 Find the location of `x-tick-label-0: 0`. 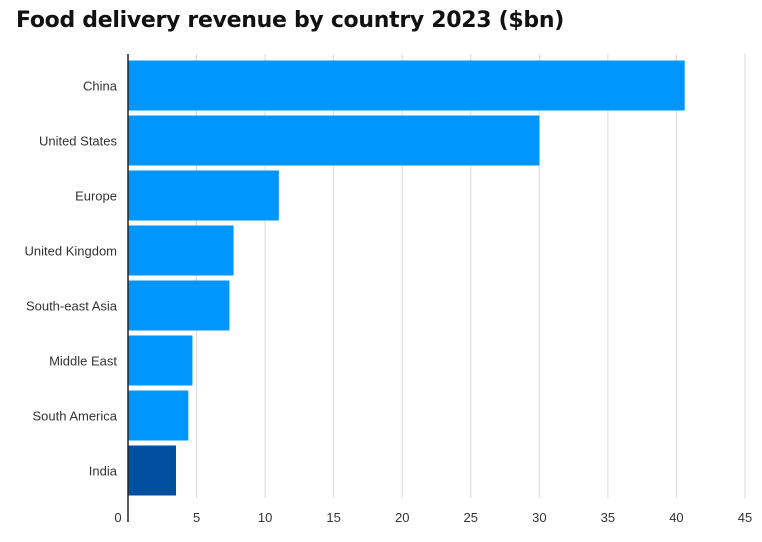

x-tick-label-0: 0 is located at coordinates (117, 517).